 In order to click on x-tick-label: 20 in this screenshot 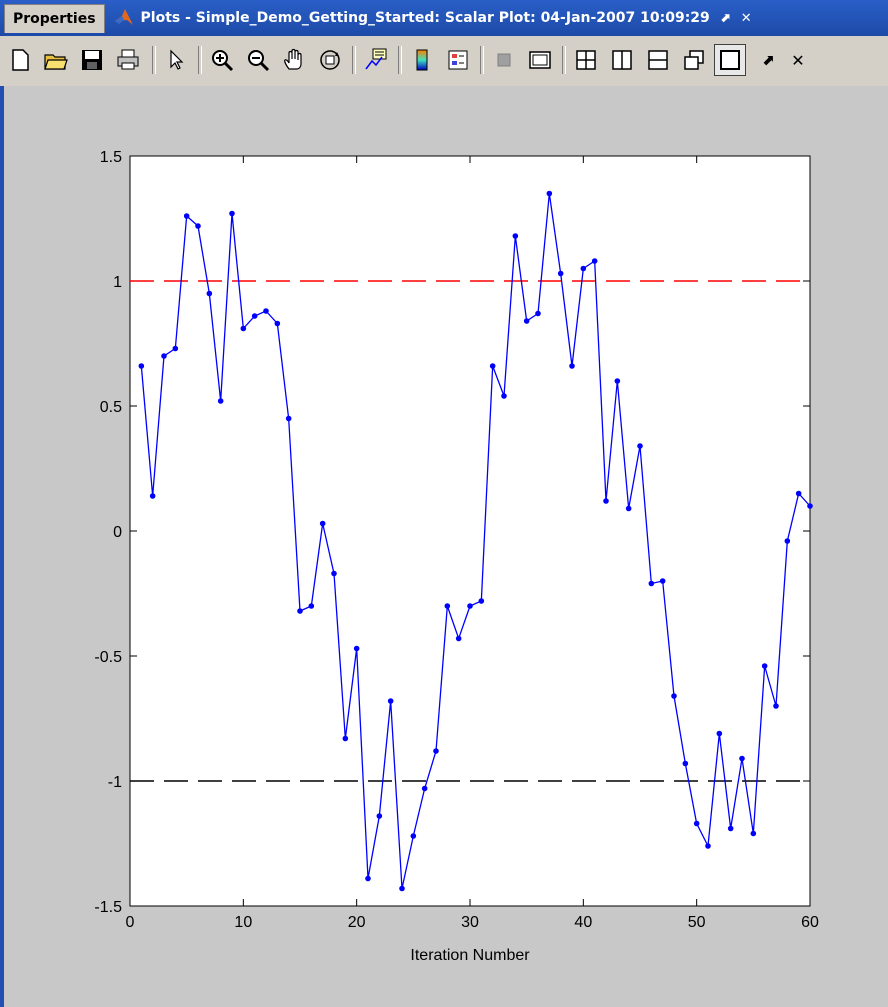, I will do `click(357, 922)`.